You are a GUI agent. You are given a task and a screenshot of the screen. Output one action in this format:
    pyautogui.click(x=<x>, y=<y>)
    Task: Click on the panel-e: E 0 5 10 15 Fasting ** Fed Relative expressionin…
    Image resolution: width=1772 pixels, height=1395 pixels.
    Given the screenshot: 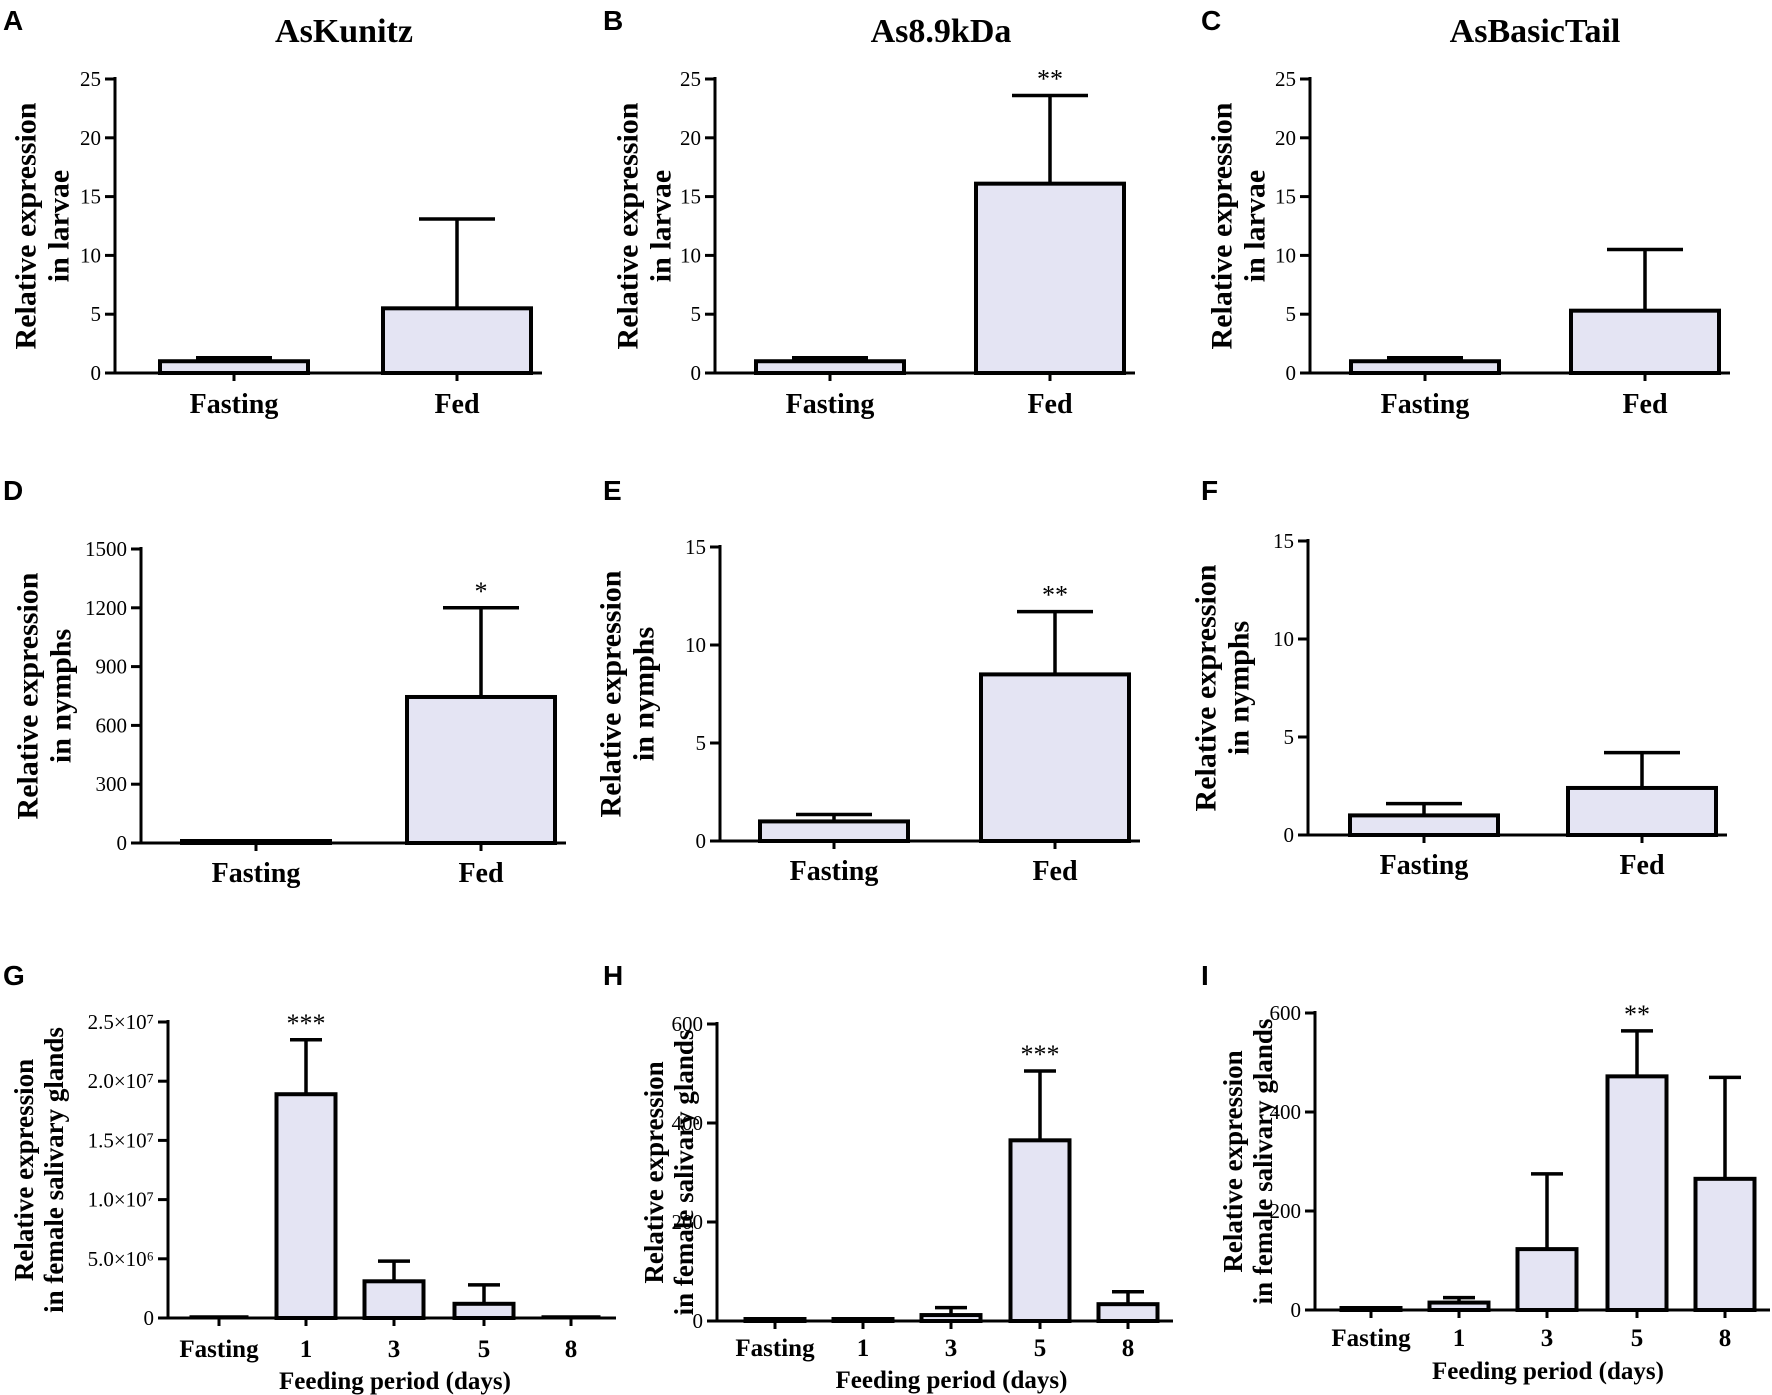 What is the action you would take?
    pyautogui.click(x=867, y=681)
    